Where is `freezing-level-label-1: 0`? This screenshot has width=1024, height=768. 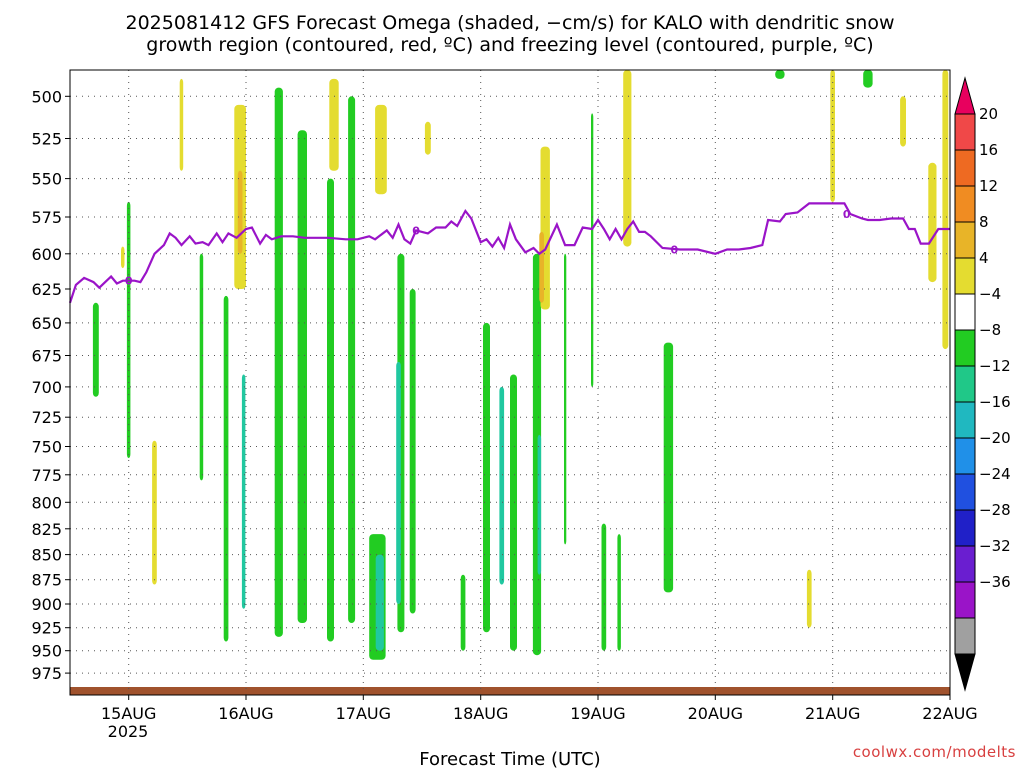
freezing-level-label-1: 0 is located at coordinates (416, 230).